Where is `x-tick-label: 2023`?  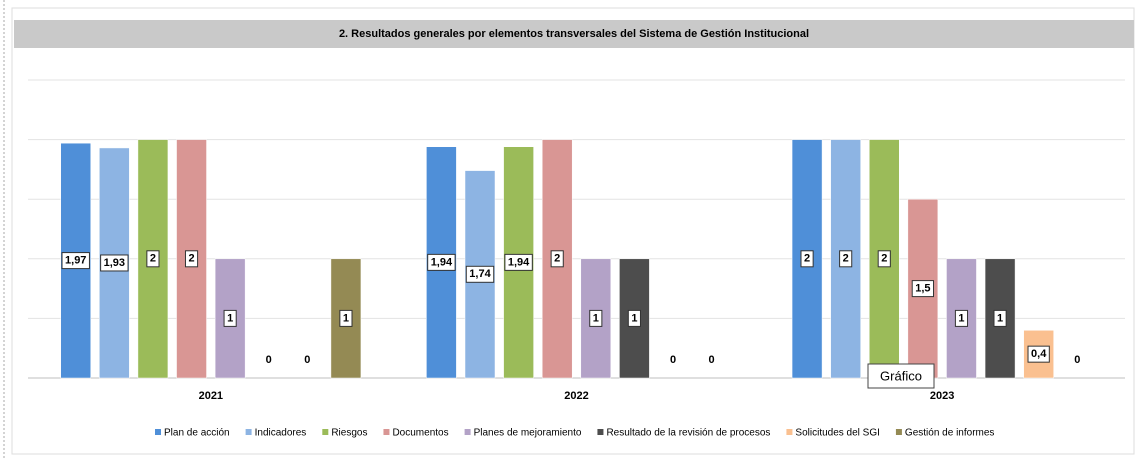 x-tick-label: 2023 is located at coordinates (942, 396).